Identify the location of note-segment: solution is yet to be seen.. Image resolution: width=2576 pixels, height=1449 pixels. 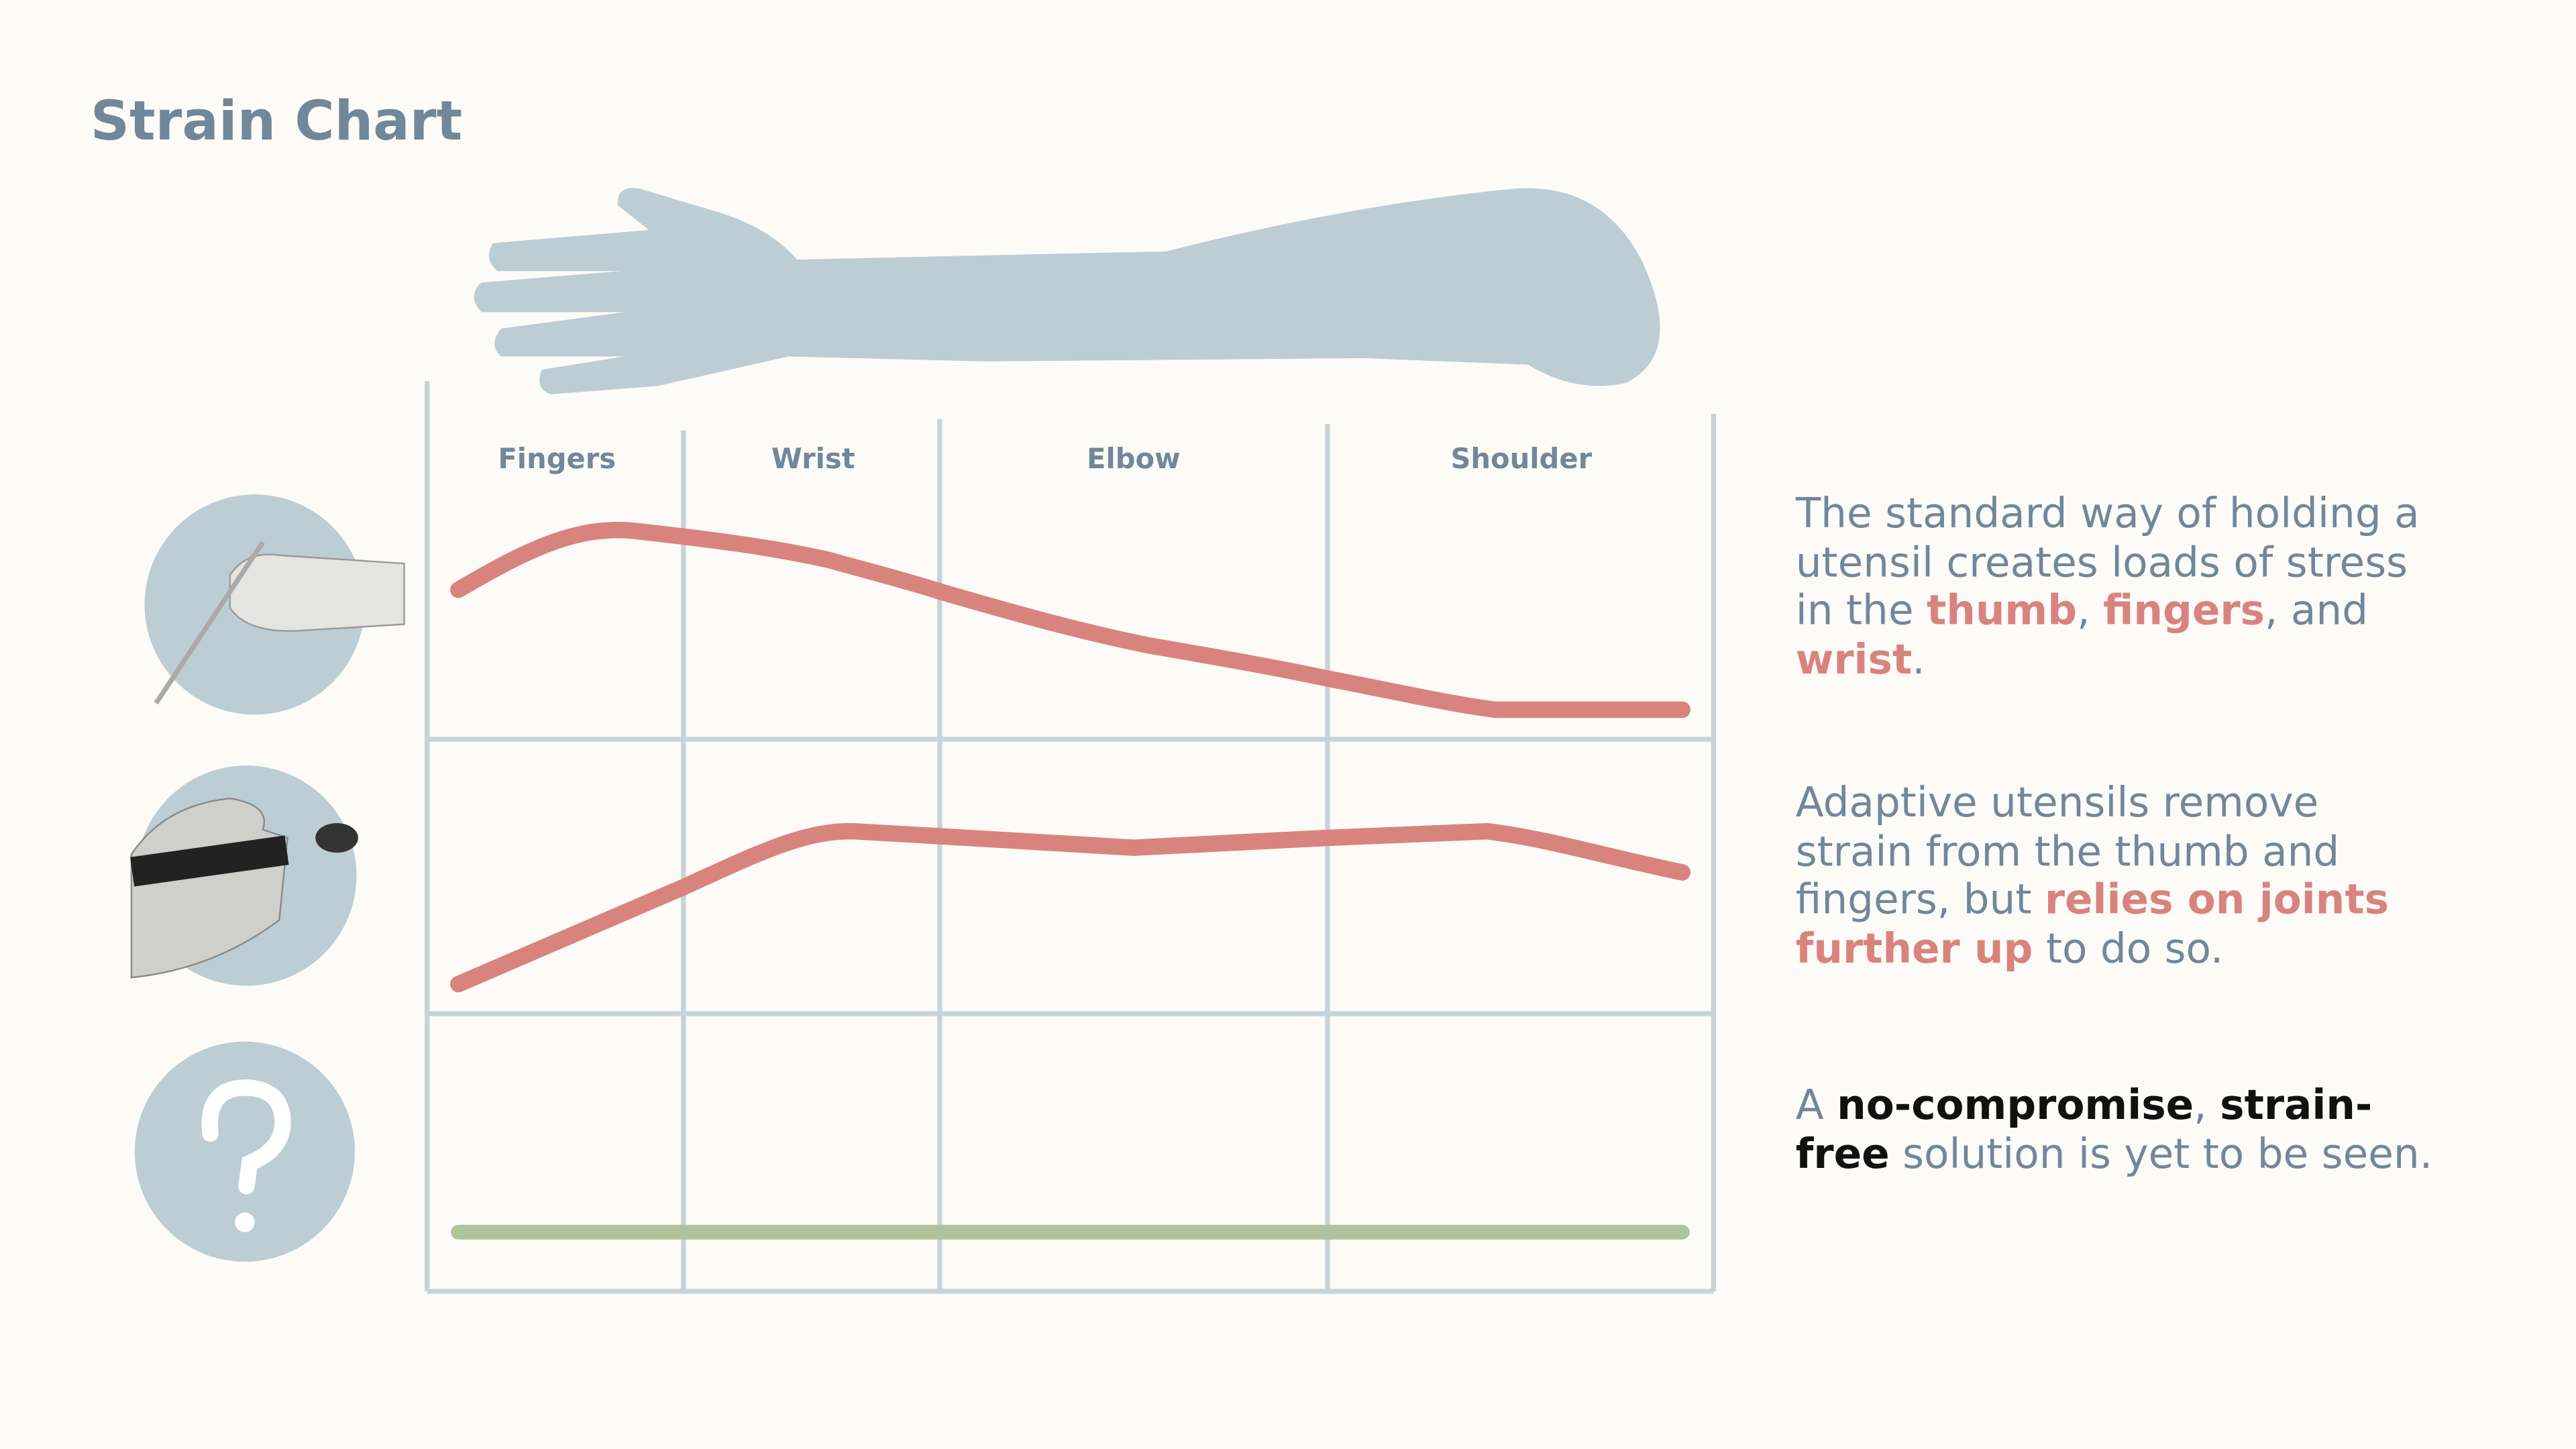
(2161, 1153).